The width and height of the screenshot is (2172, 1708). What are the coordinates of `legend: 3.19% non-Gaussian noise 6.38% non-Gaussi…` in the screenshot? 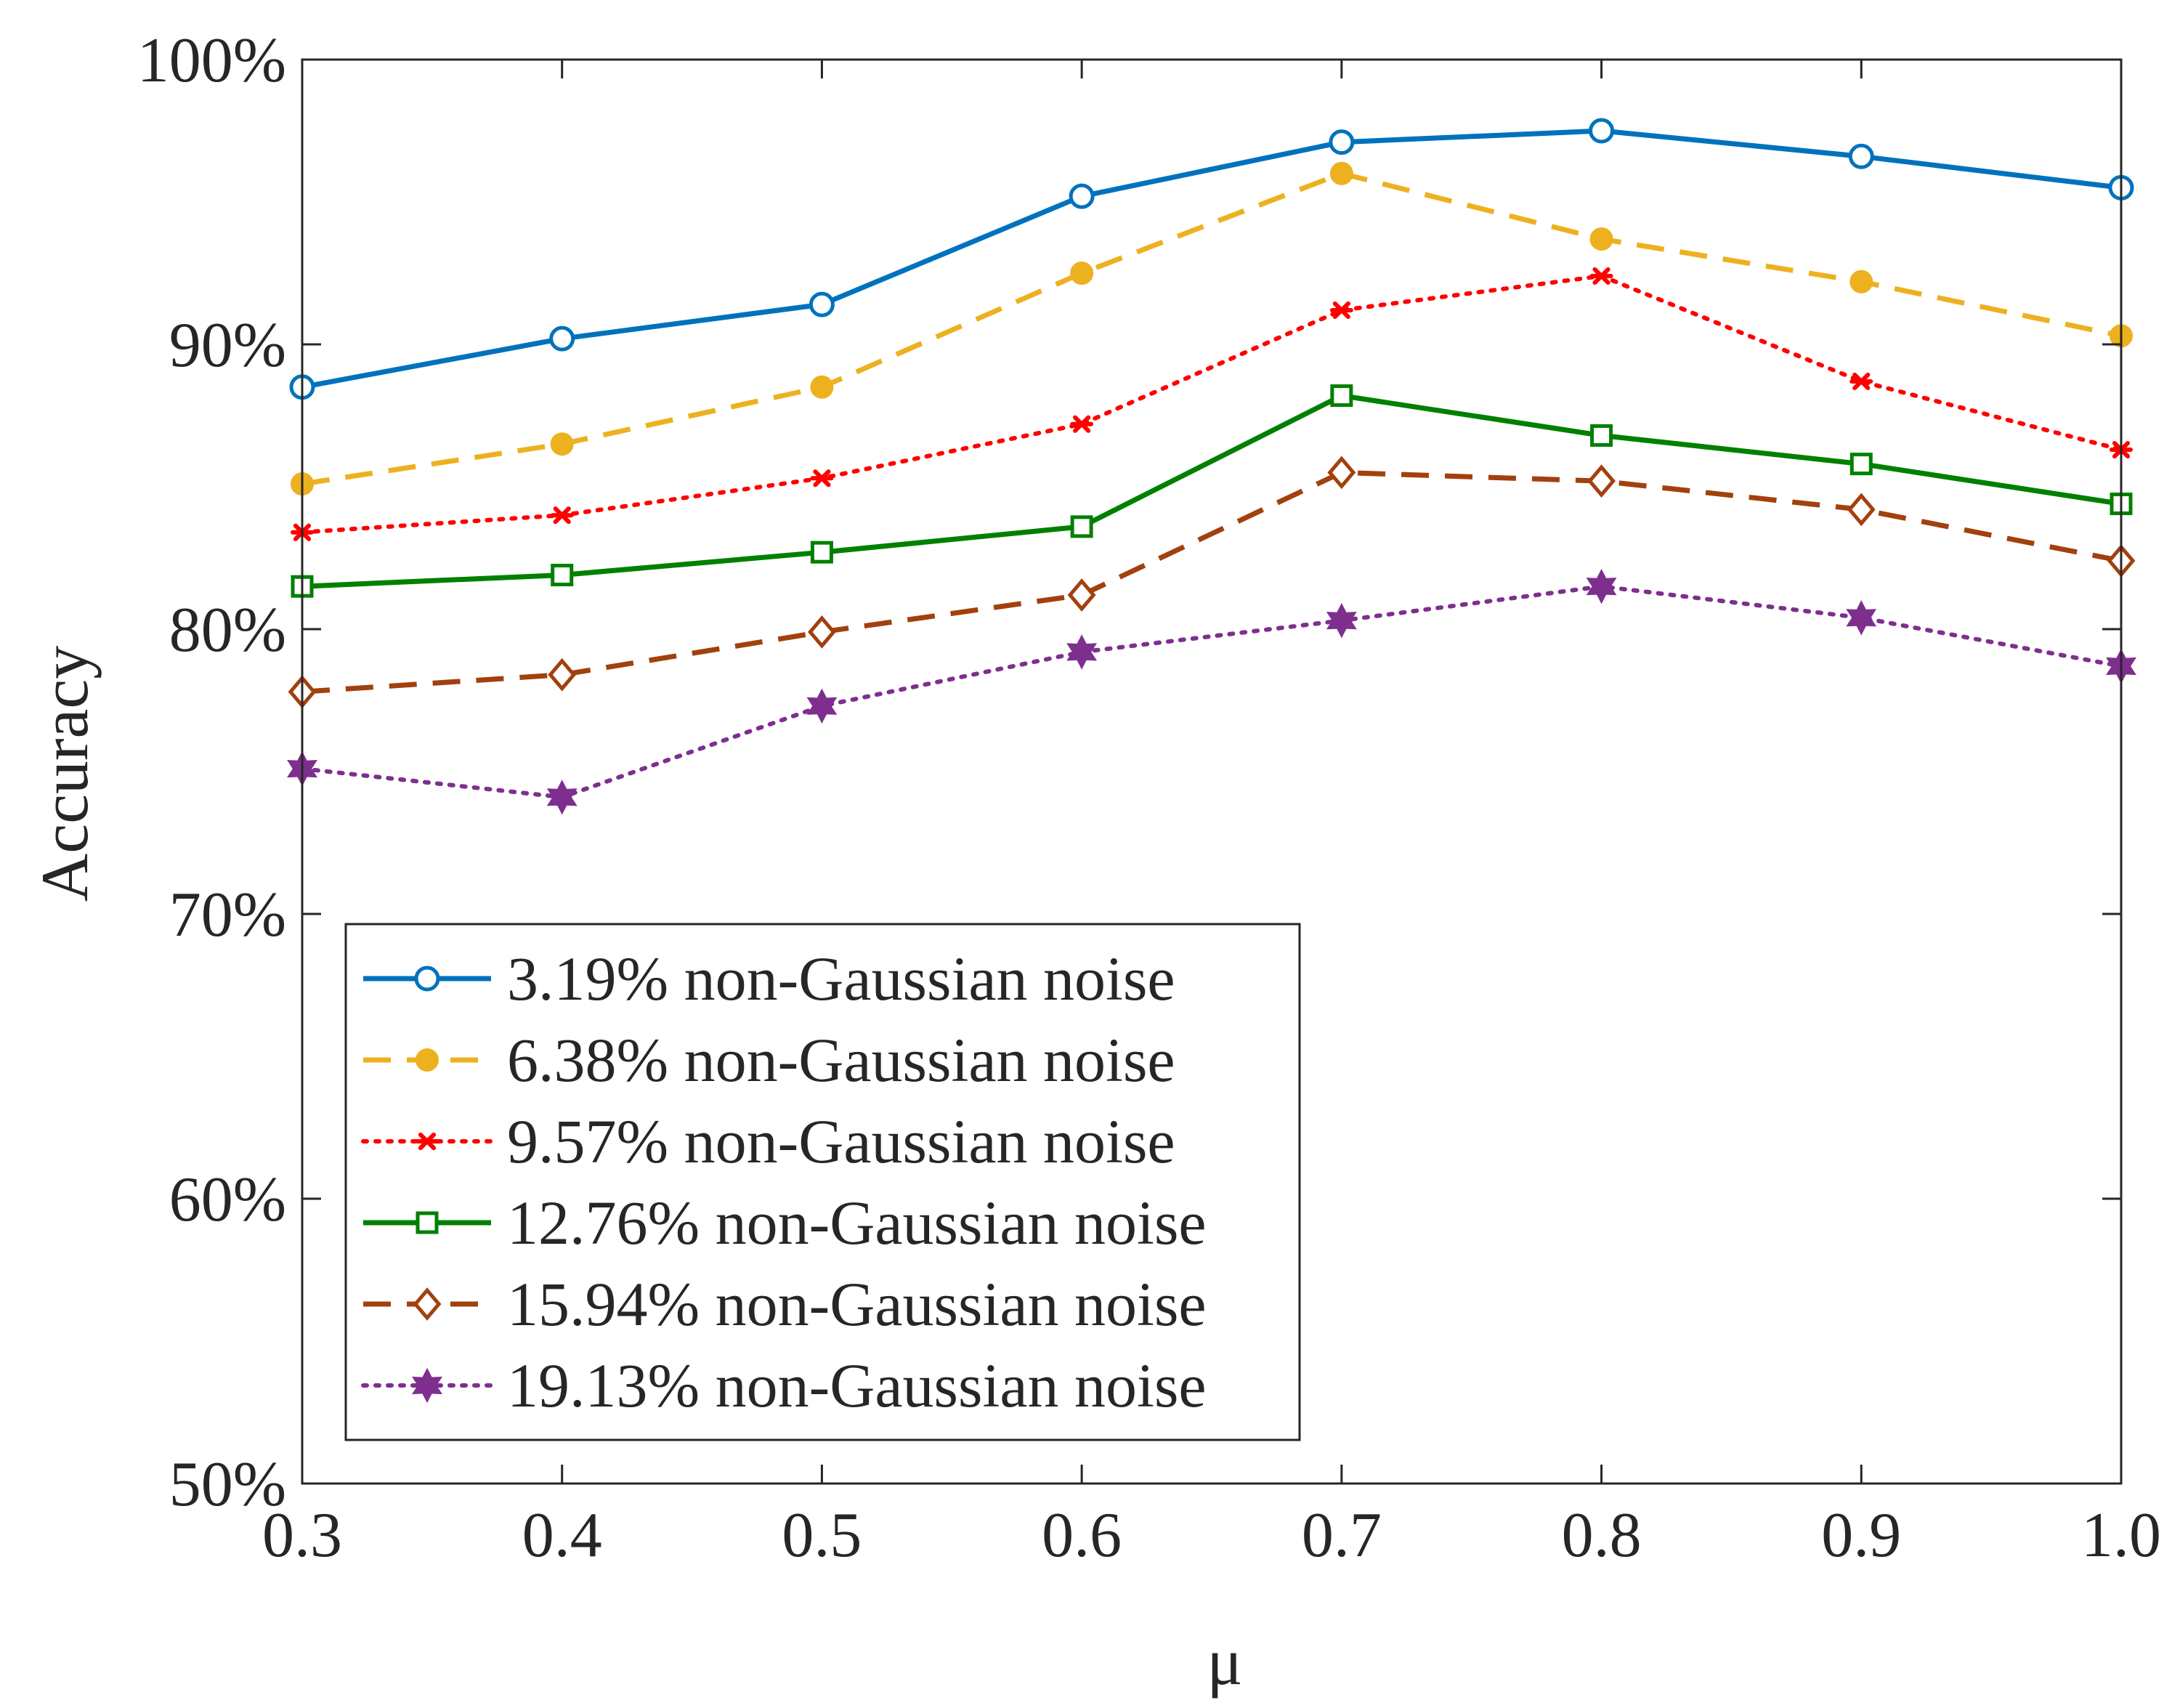 It's located at (822, 1182).